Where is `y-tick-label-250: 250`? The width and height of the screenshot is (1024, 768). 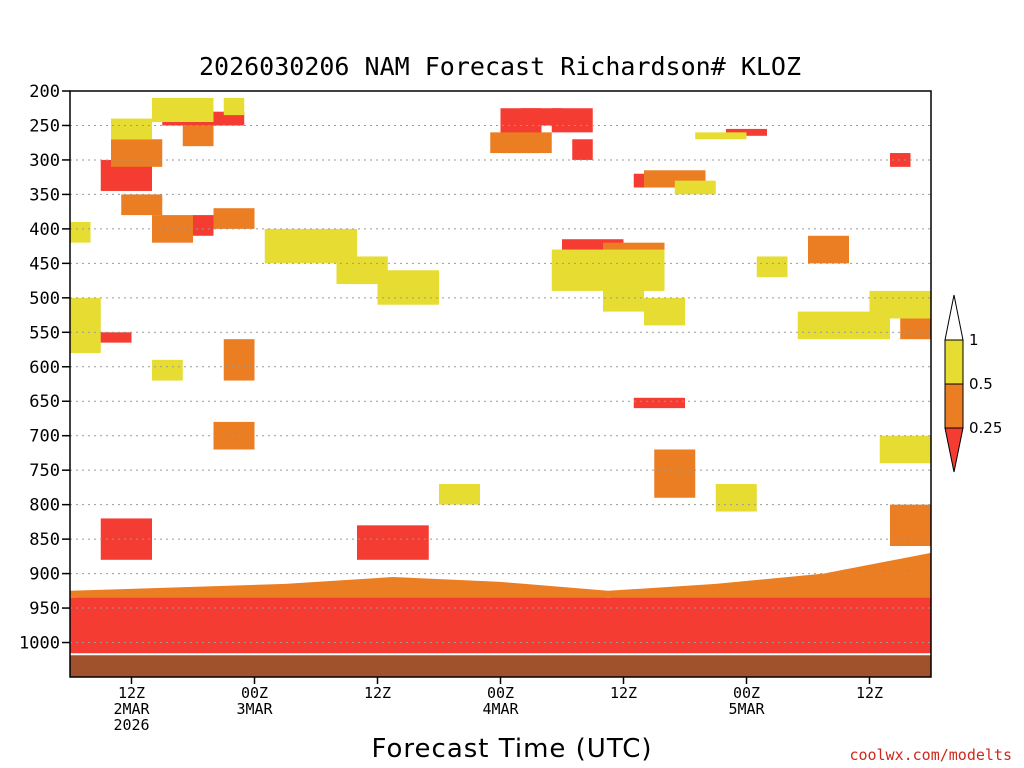 y-tick-label-250: 250 is located at coordinates (44, 126).